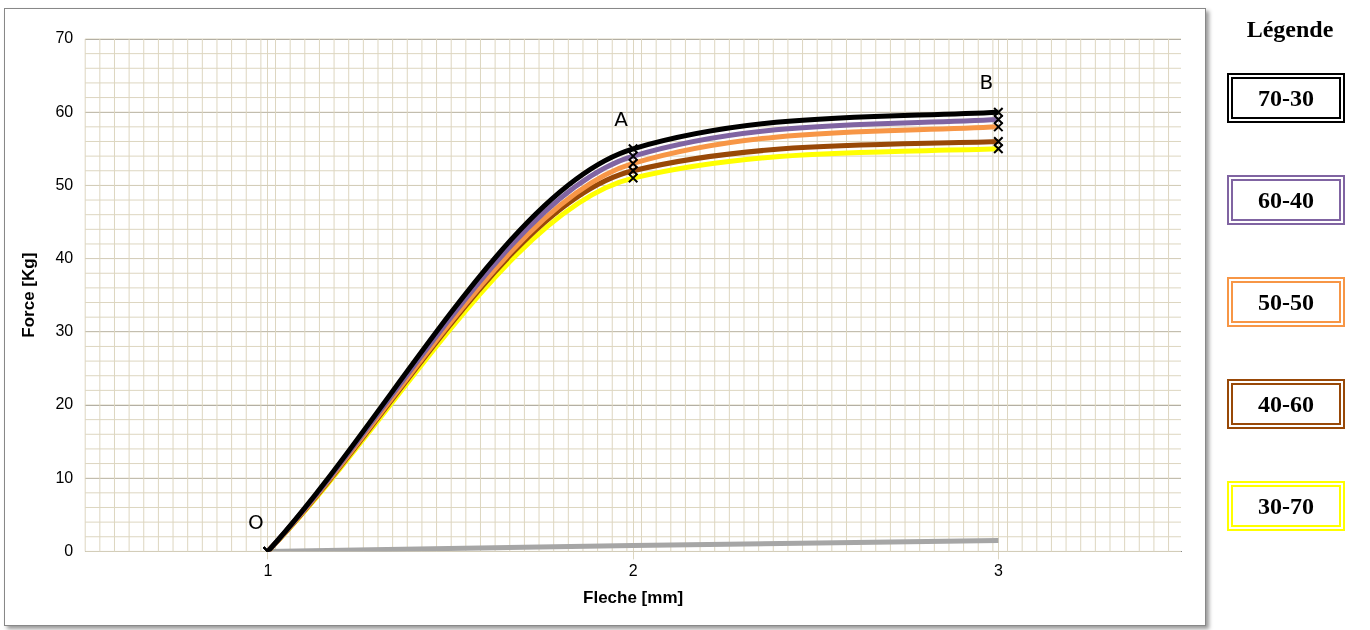 This screenshot has height=630, width=1370. I want to click on legend-title: Légende, so click(1290, 29).